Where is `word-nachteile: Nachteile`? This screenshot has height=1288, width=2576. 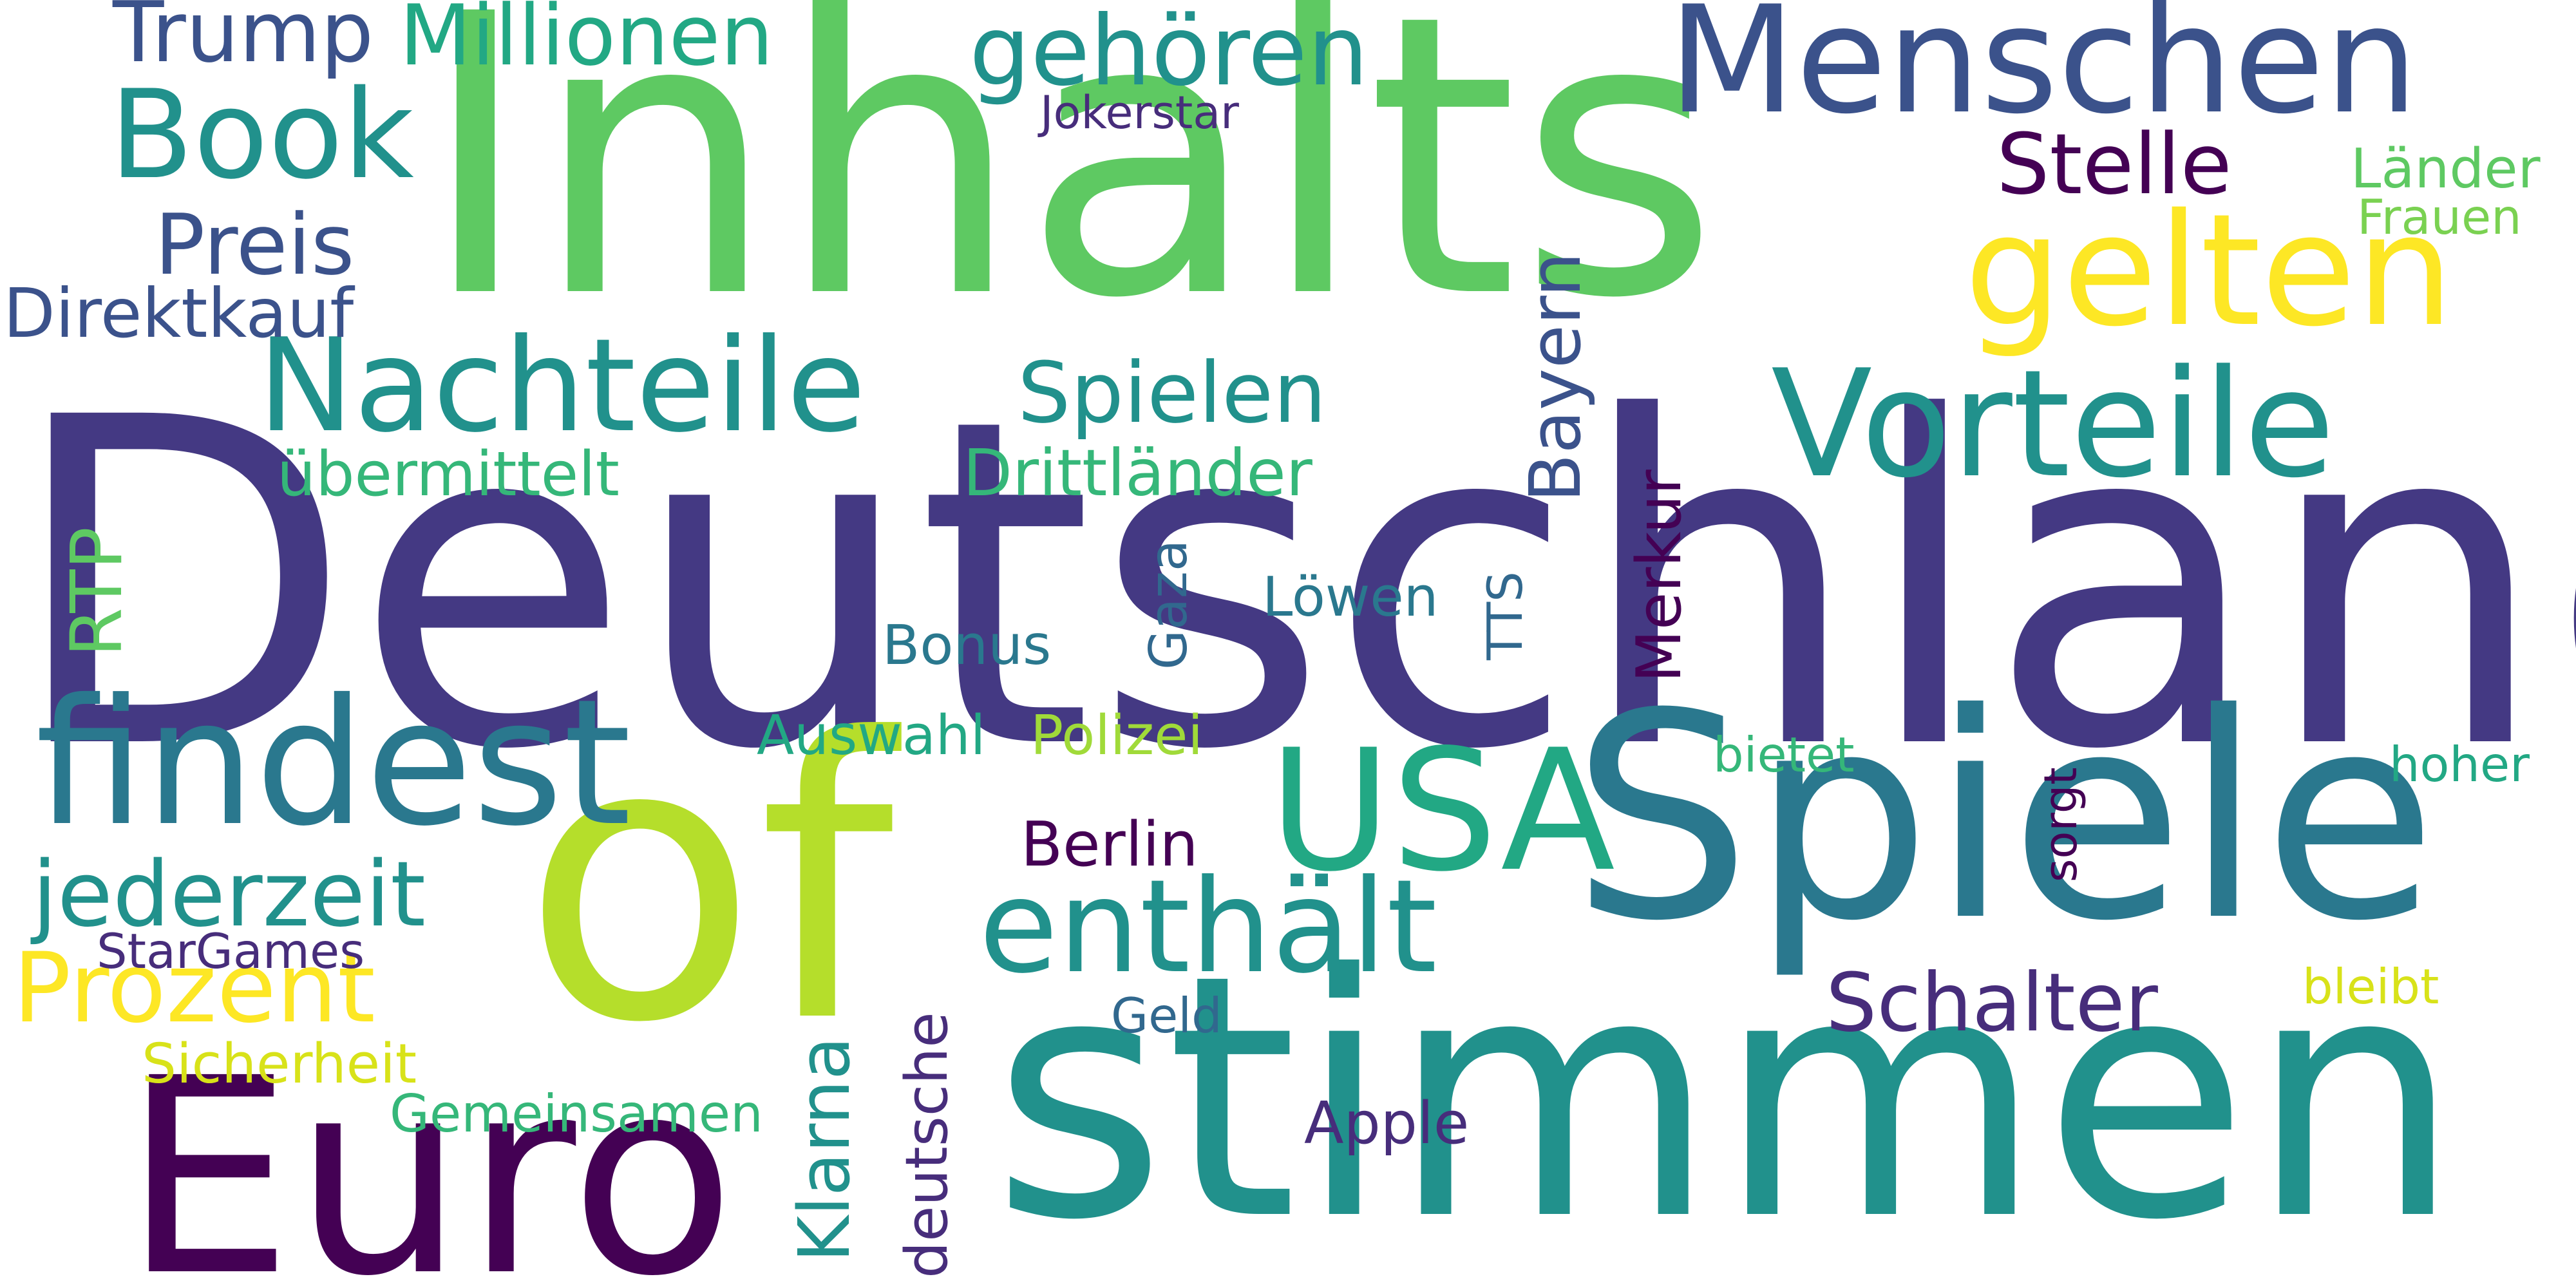
word-nachteile: Nachteile is located at coordinates (562, 386).